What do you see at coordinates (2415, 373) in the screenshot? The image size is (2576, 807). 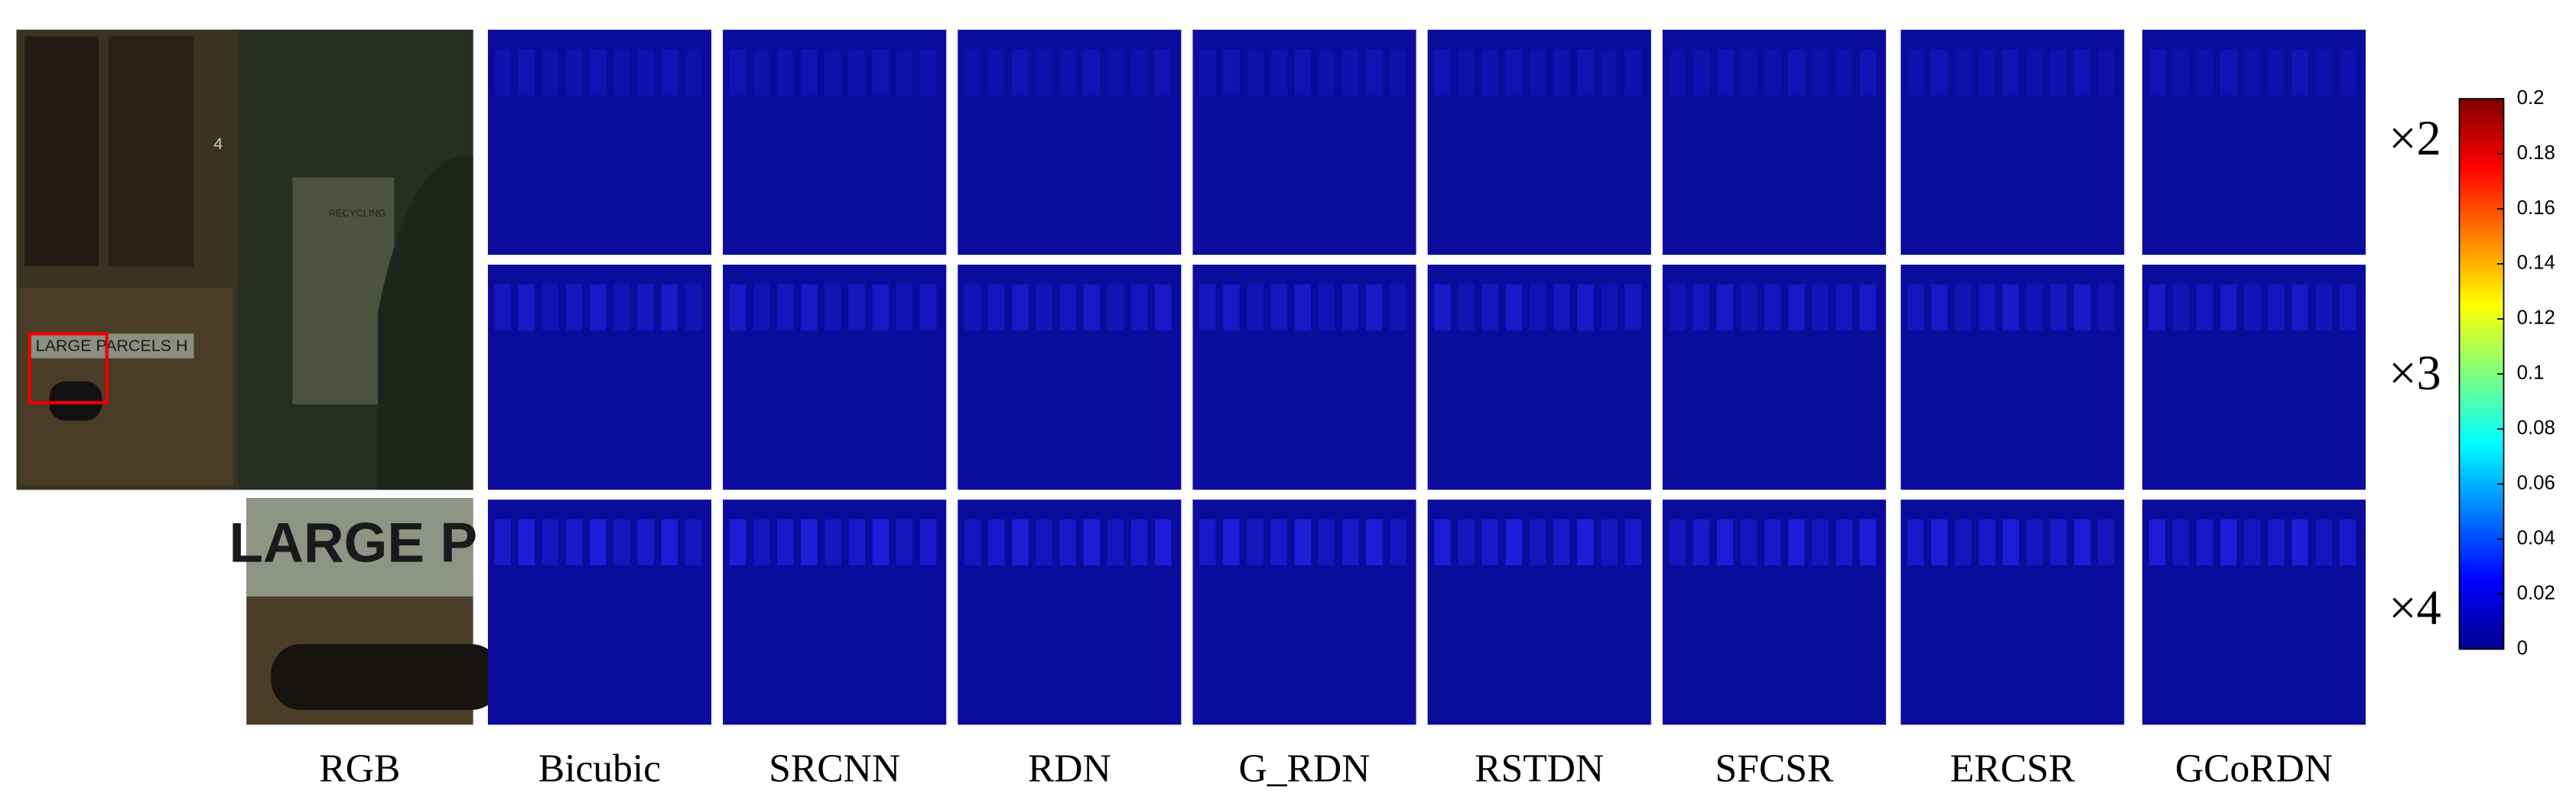 I see `row-label: ×3` at bounding box center [2415, 373].